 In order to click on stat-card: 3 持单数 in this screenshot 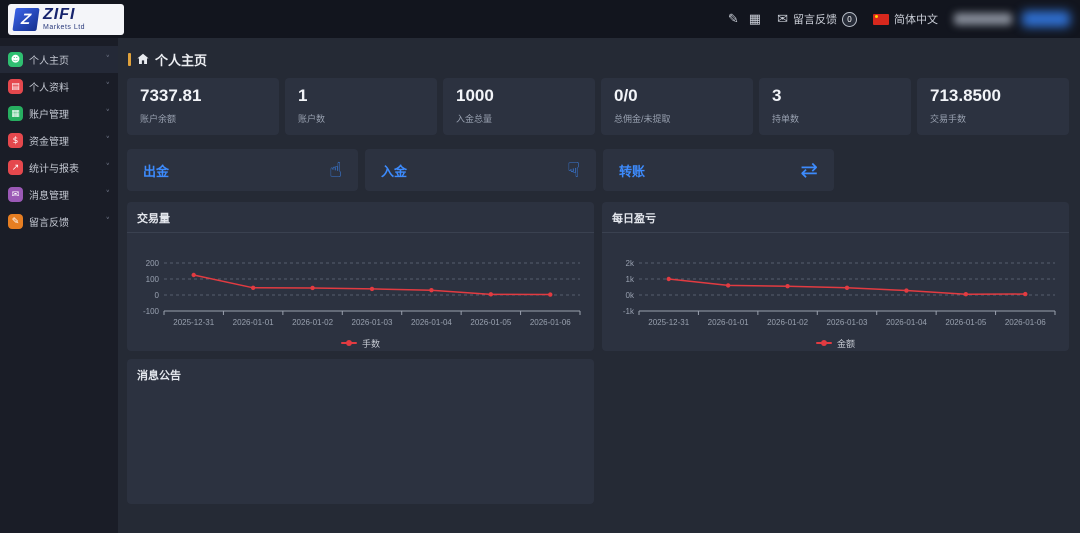, I will do `click(835, 107)`.